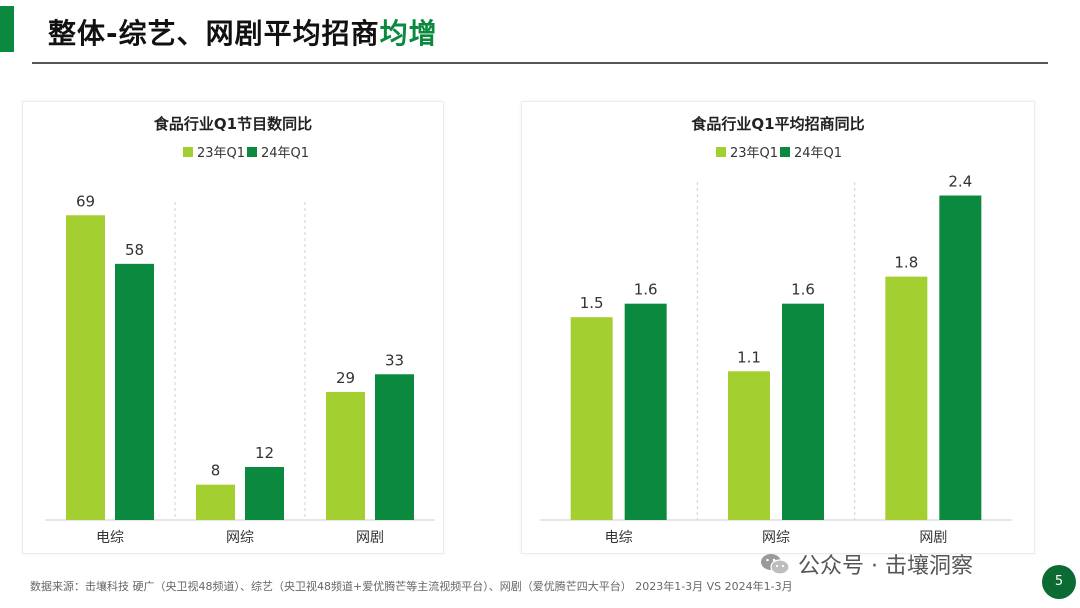  I want to click on page-title: 整体-综艺、网剧平均招商均增, so click(243, 32).